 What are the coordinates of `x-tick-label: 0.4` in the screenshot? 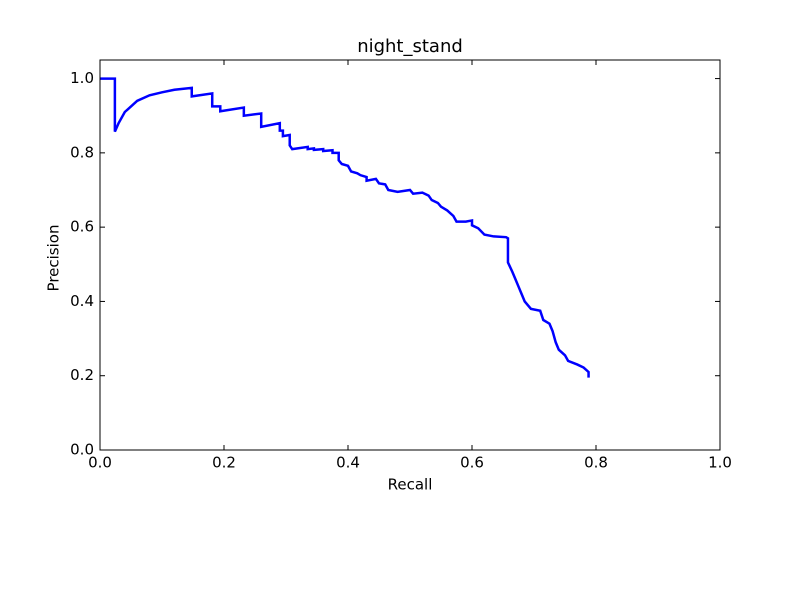 It's located at (348, 463).